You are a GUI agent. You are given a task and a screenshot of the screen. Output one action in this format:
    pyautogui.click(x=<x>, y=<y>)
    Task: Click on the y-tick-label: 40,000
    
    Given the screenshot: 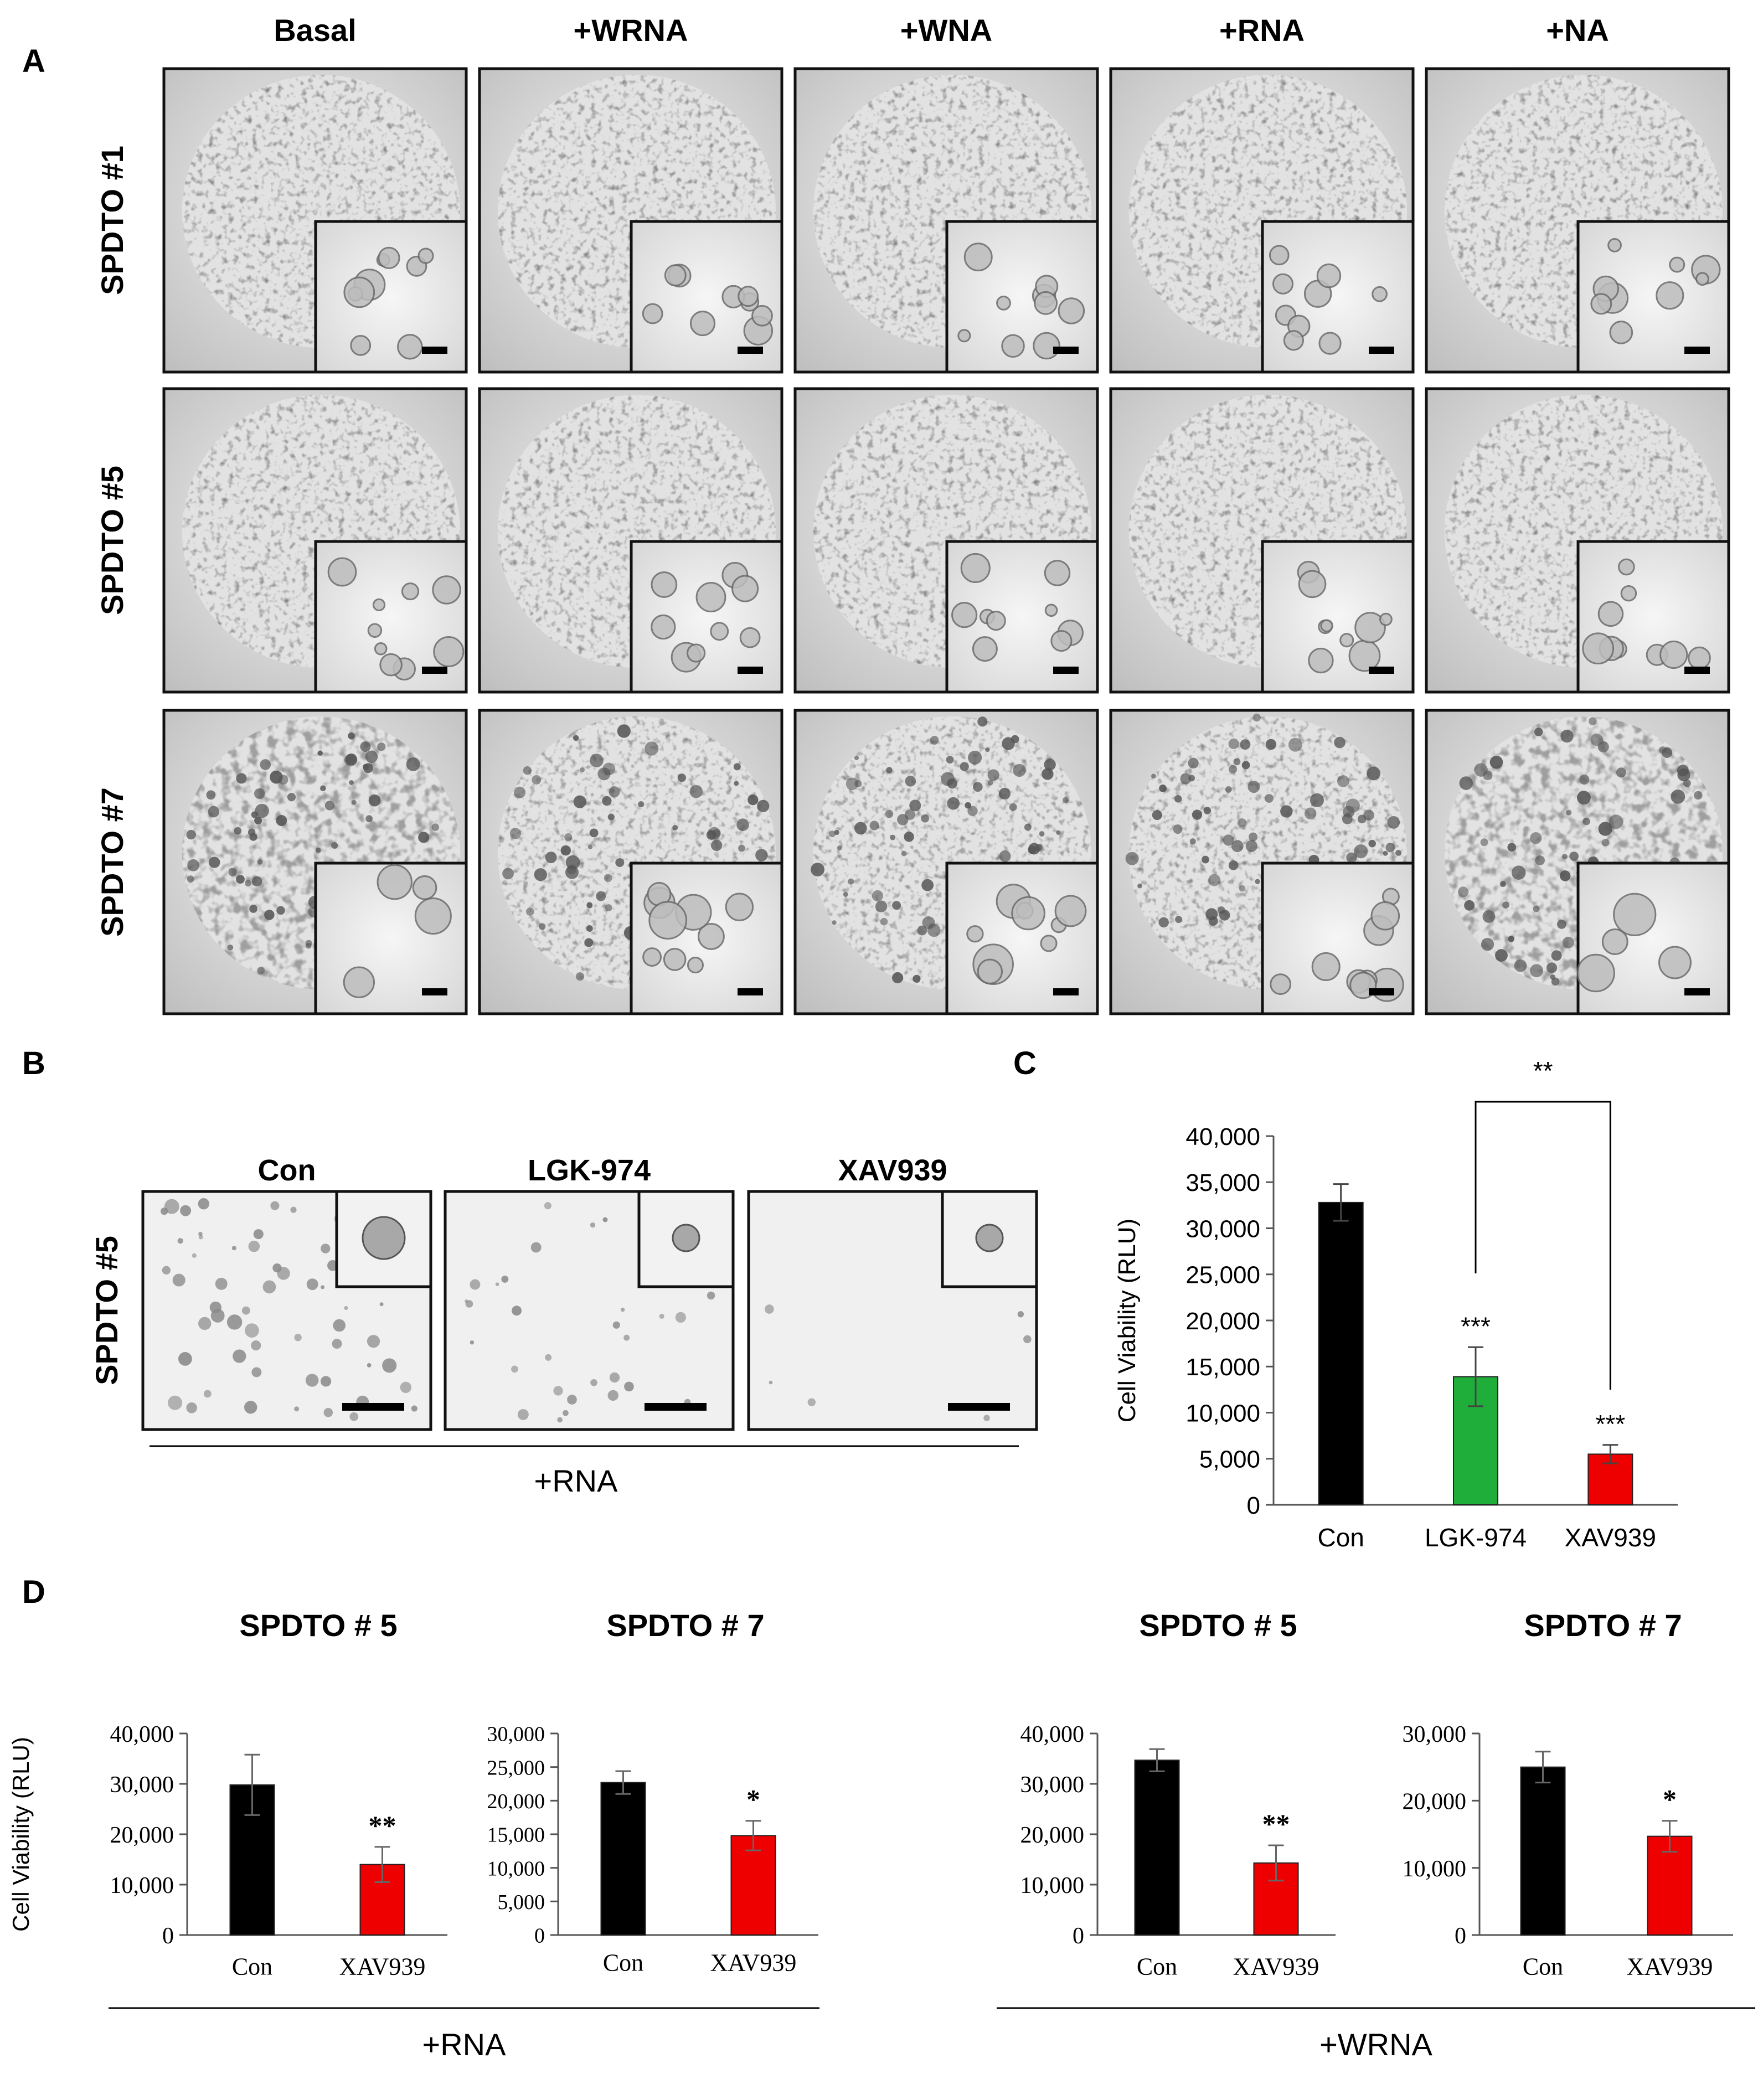 What is the action you would take?
    pyautogui.click(x=1222, y=1136)
    